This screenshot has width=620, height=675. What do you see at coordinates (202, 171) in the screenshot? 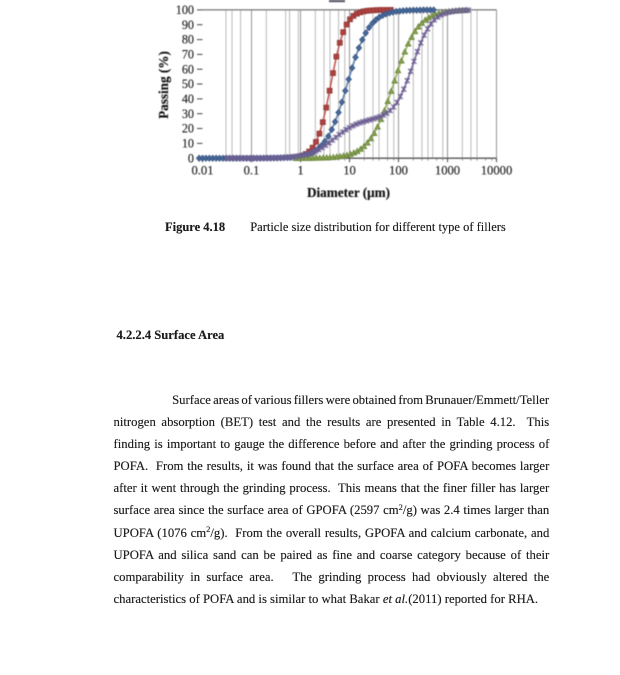
I see `svg-text: 0.01` at bounding box center [202, 171].